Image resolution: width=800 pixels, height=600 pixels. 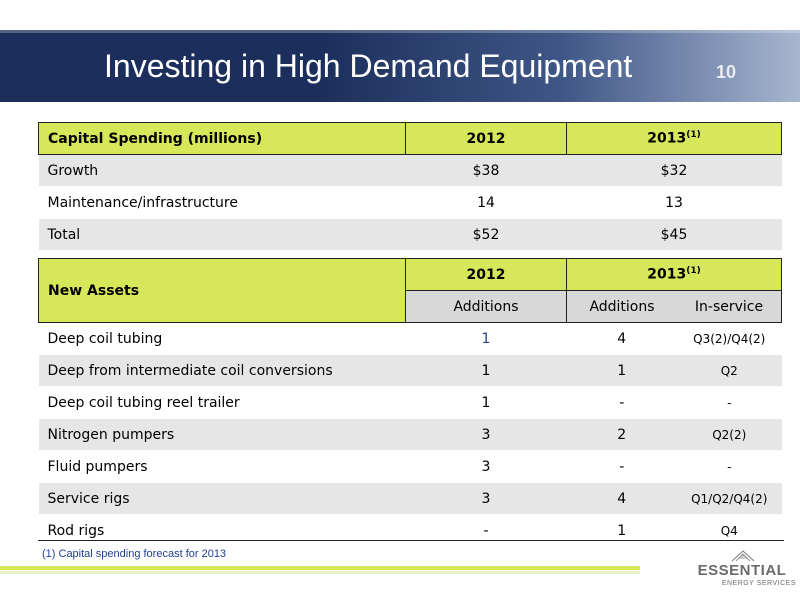 What do you see at coordinates (134, 554) in the screenshot?
I see `footnote: (1) Capital spending forecast for 2013` at bounding box center [134, 554].